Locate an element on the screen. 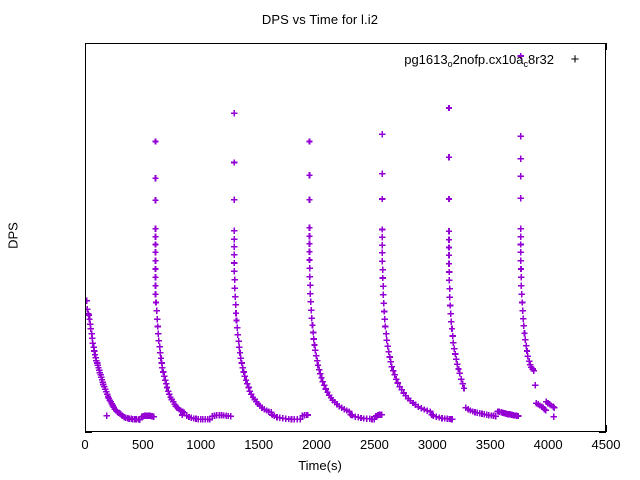 The height and width of the screenshot is (480, 640). x-tick-label: 0 is located at coordinates (85, 444).